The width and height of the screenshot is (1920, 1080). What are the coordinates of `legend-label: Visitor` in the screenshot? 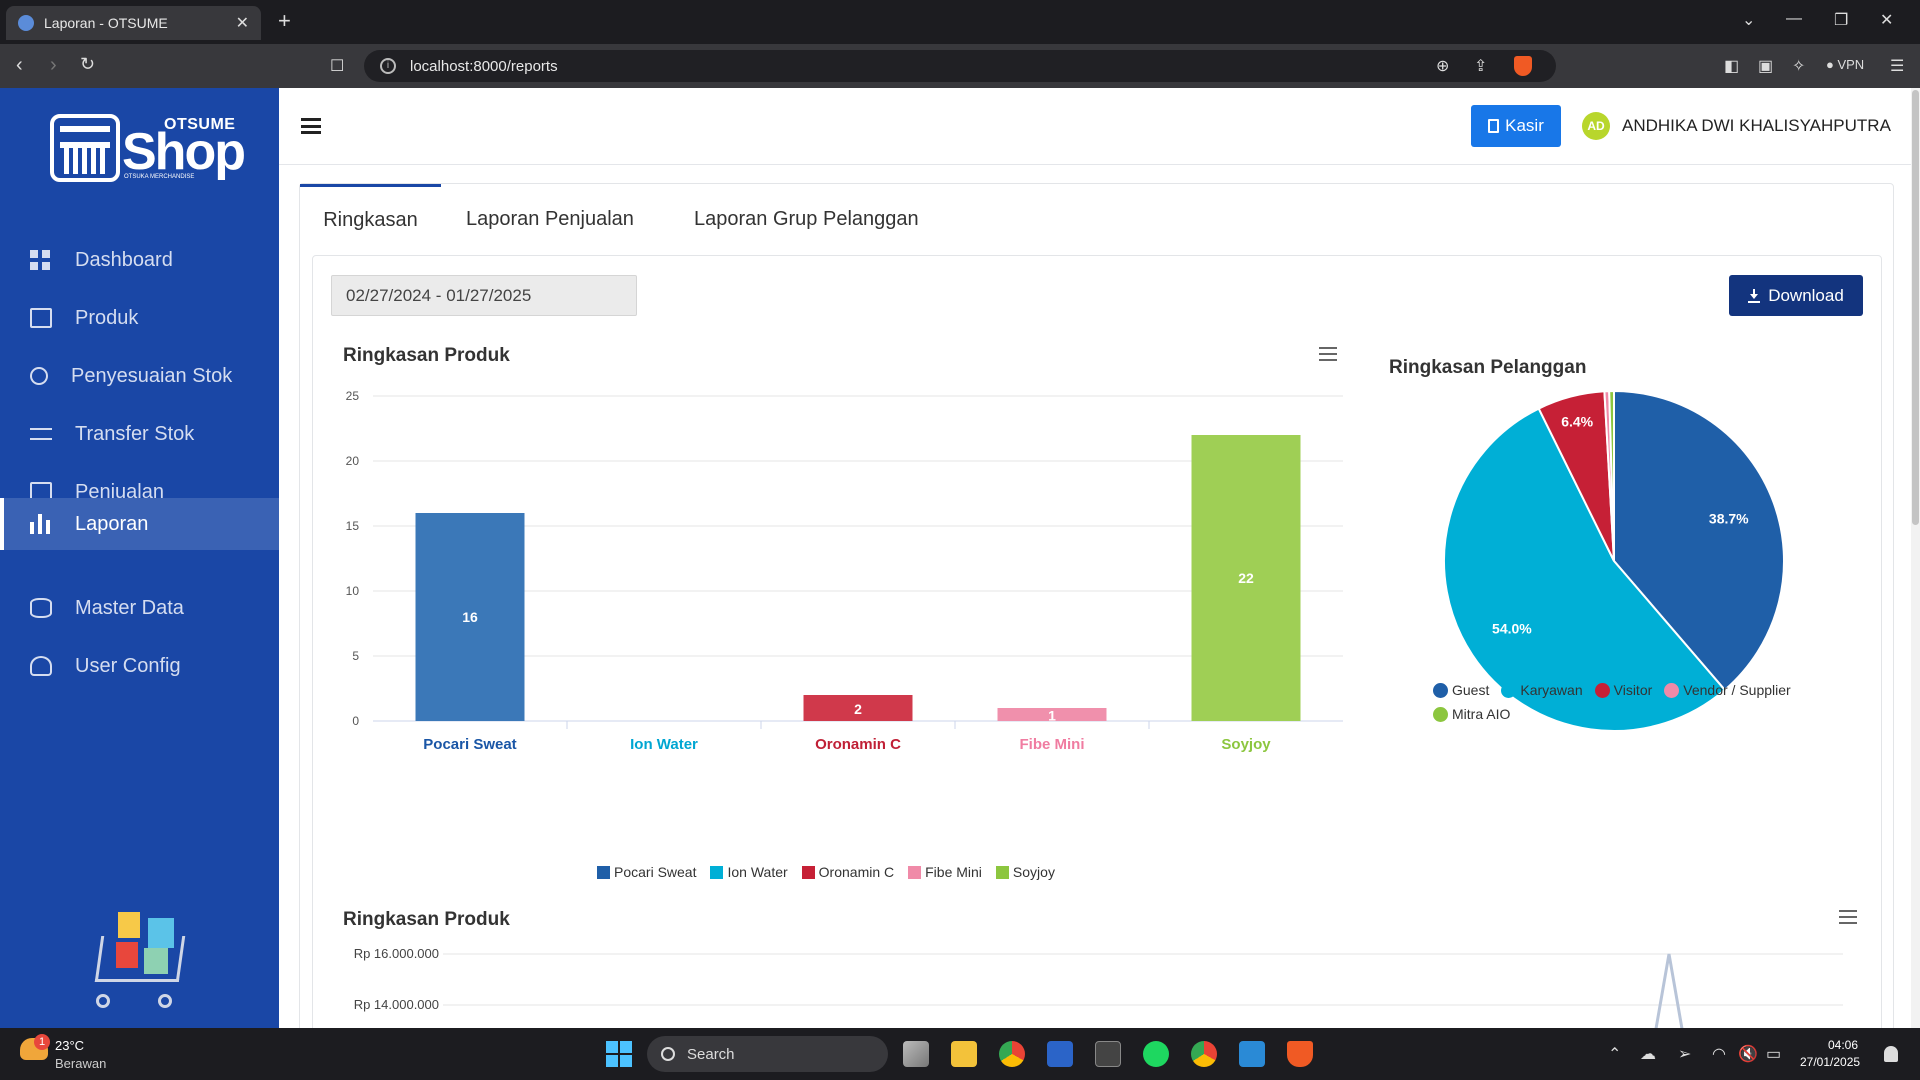 It's located at (1633, 690).